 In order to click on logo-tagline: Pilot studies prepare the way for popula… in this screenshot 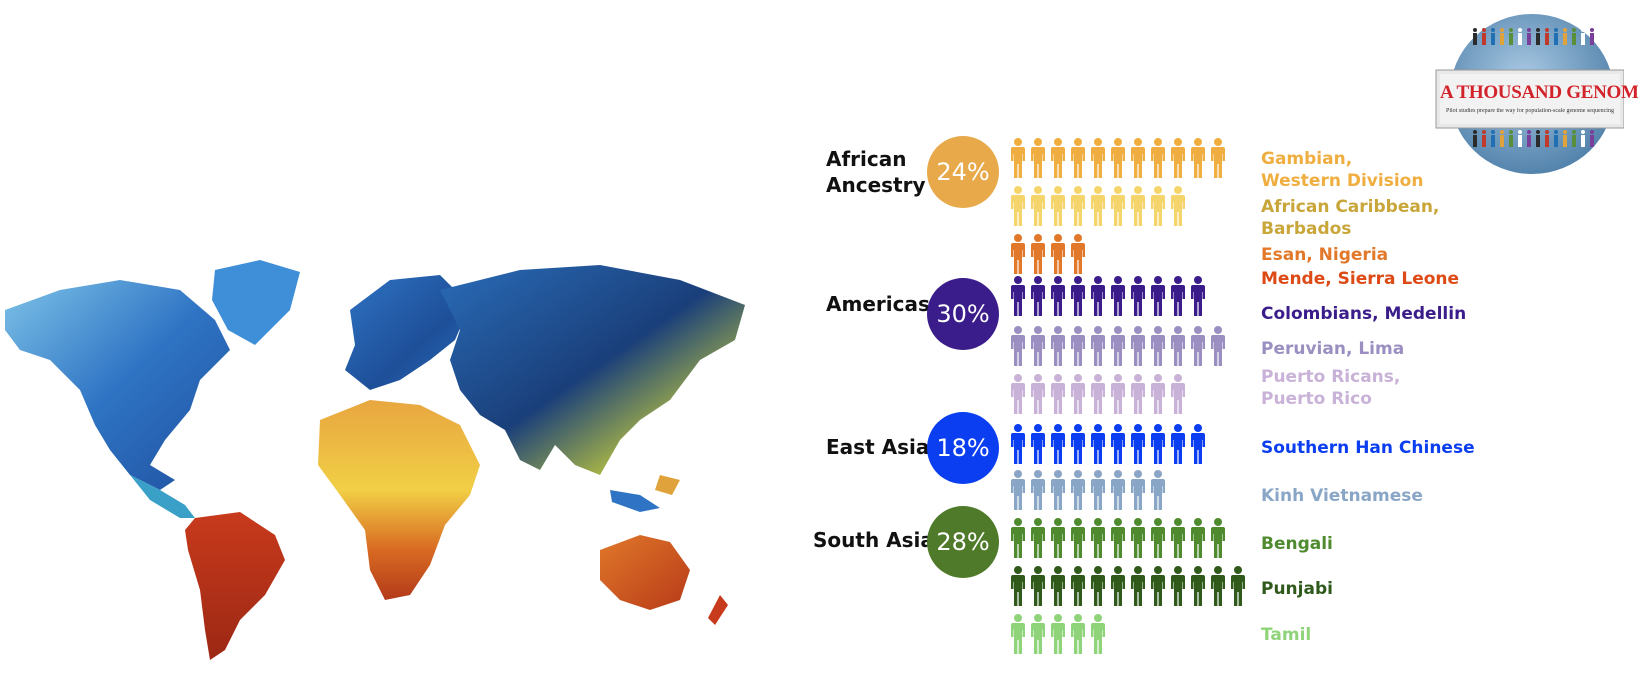, I will do `click(1530, 111)`.